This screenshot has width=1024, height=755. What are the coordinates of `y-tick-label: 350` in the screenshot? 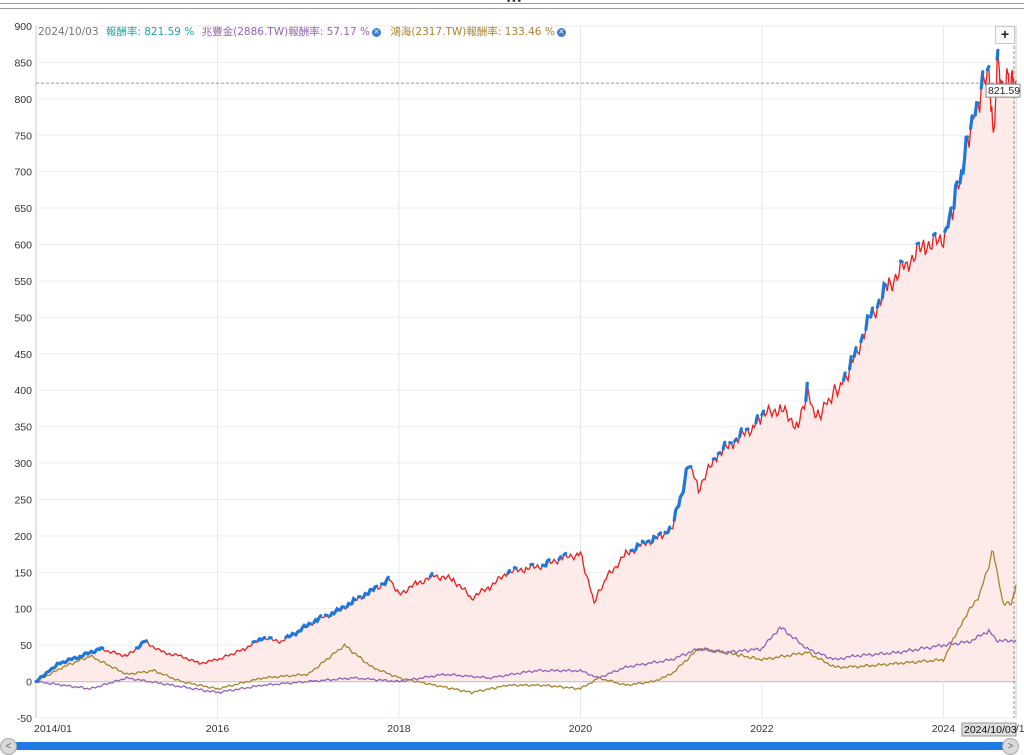 It's located at (23, 428).